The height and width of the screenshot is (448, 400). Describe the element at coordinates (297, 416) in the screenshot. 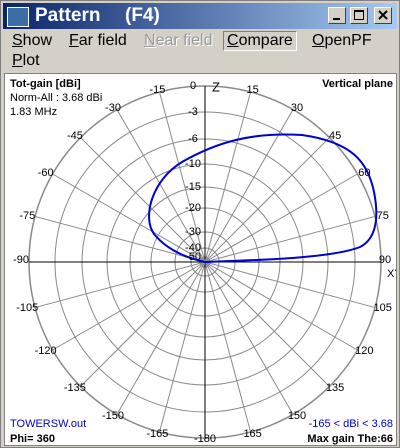

I see `angle-label: 150` at that location.